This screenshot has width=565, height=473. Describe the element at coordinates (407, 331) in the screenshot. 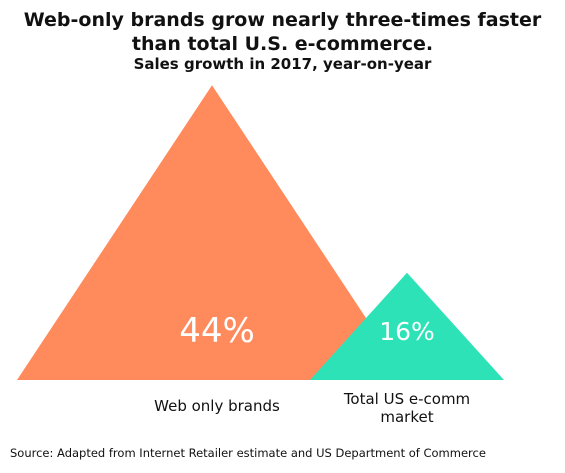

I see `value-label-2: 16%` at that location.